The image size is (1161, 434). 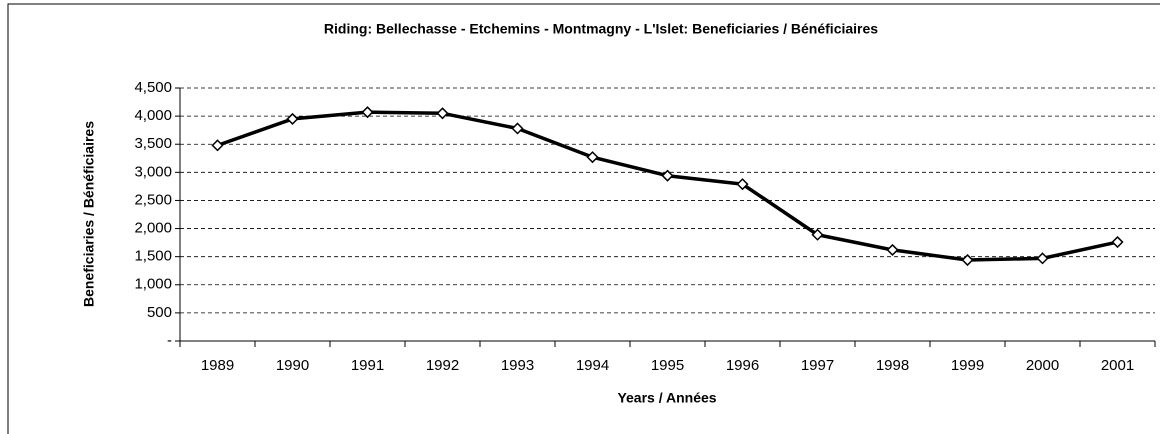 I want to click on x-tick-label: 1993, so click(x=517, y=365).